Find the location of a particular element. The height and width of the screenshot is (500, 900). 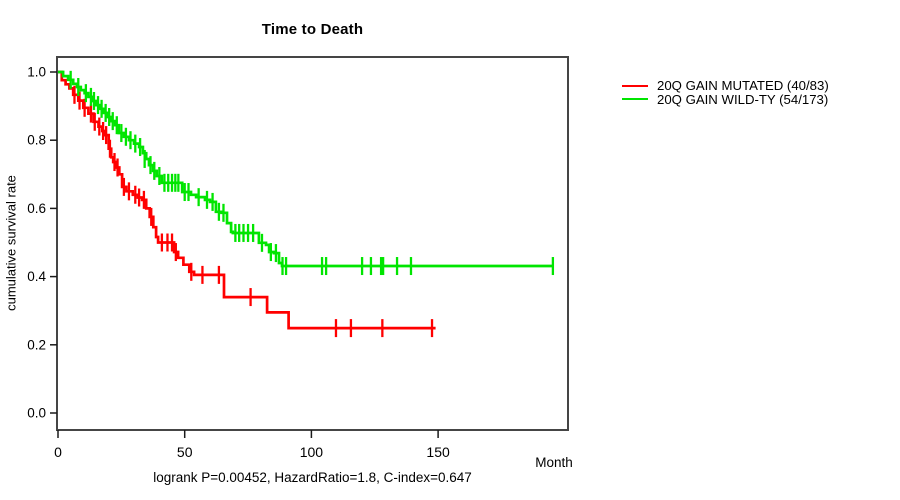

legend-item-wildtype: 20Q GAIN WILD-TY (54/173) is located at coordinates (725, 99).